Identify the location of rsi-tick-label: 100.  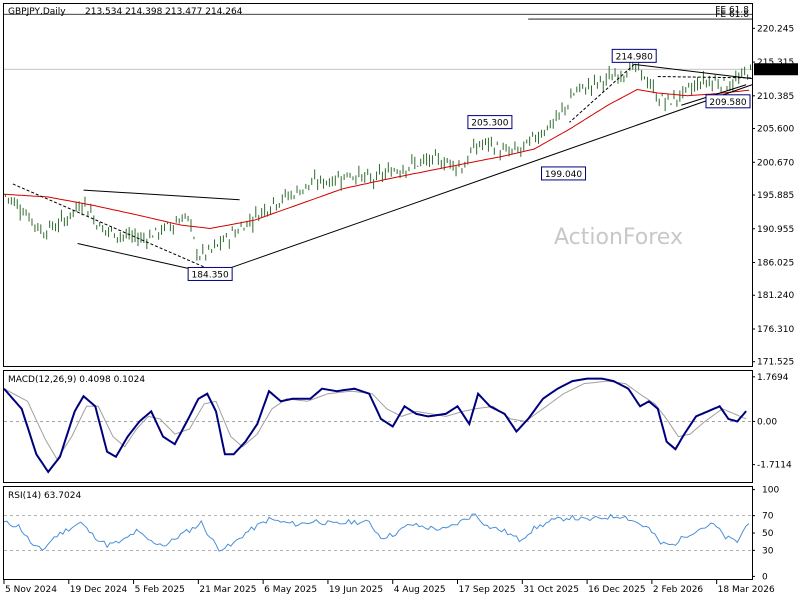
(770, 491).